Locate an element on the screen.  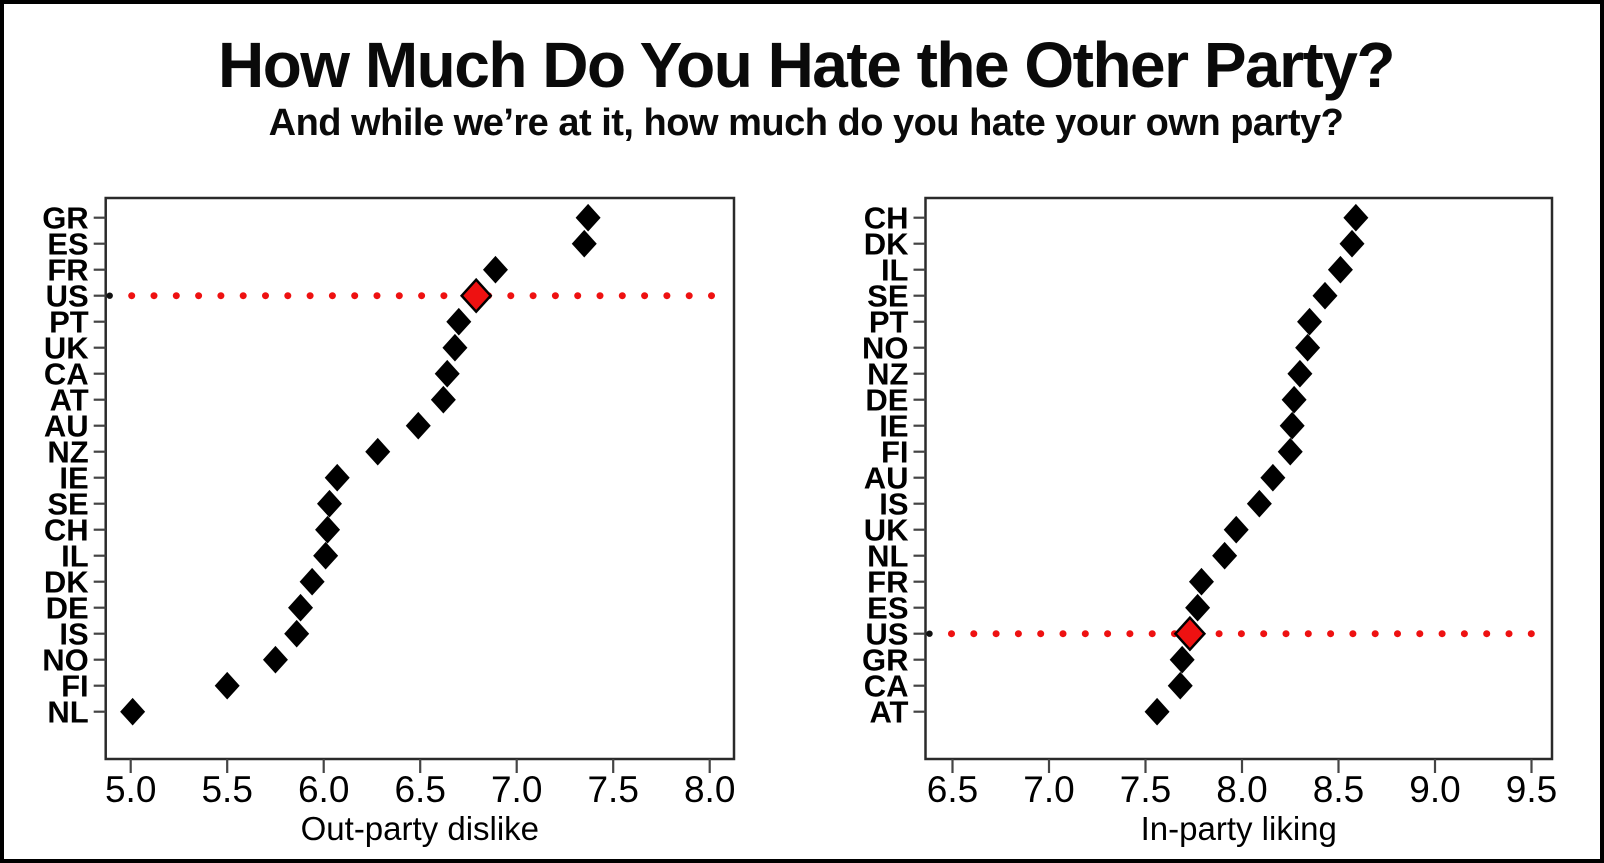
data-point-IS is located at coordinates (297, 633).